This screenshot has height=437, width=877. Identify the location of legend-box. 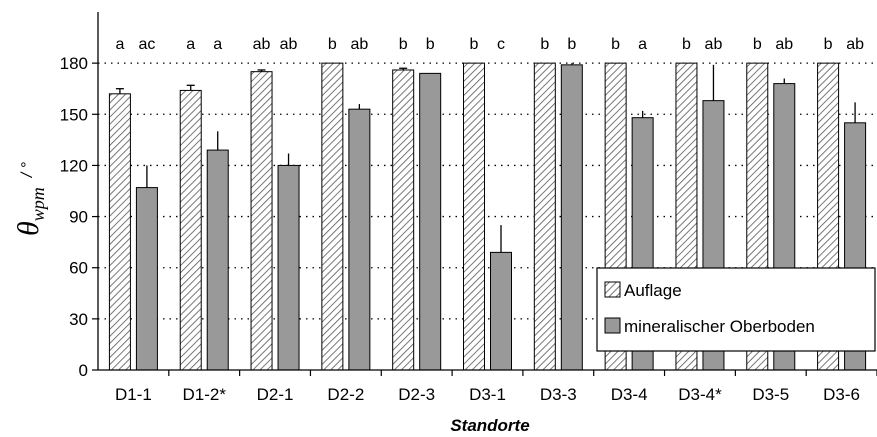
(736, 309).